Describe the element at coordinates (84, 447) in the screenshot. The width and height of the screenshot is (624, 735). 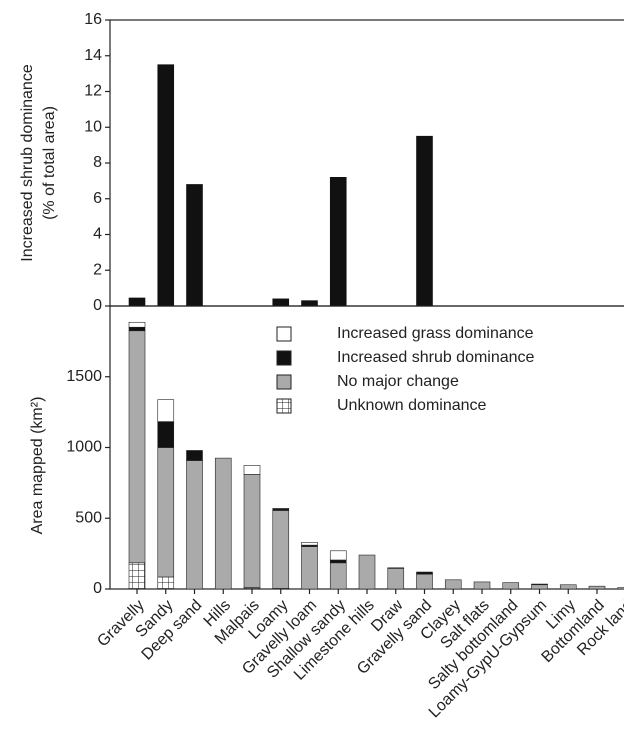
I see `y-tick-label: 1000` at that location.